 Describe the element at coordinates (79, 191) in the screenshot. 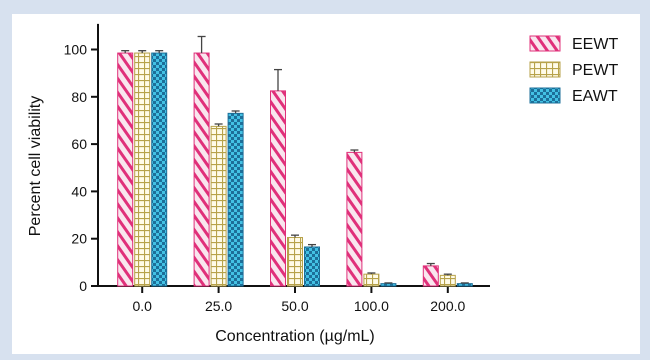

I see `y-tick-label: 40` at that location.